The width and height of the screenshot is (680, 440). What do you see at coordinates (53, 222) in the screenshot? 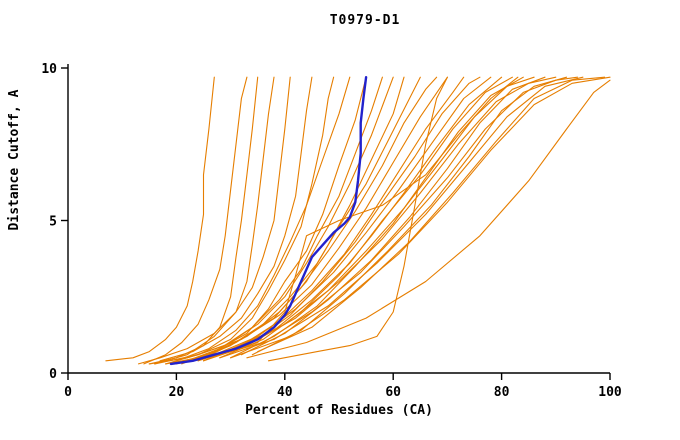
I see `y-tick-label: 5` at bounding box center [53, 222].